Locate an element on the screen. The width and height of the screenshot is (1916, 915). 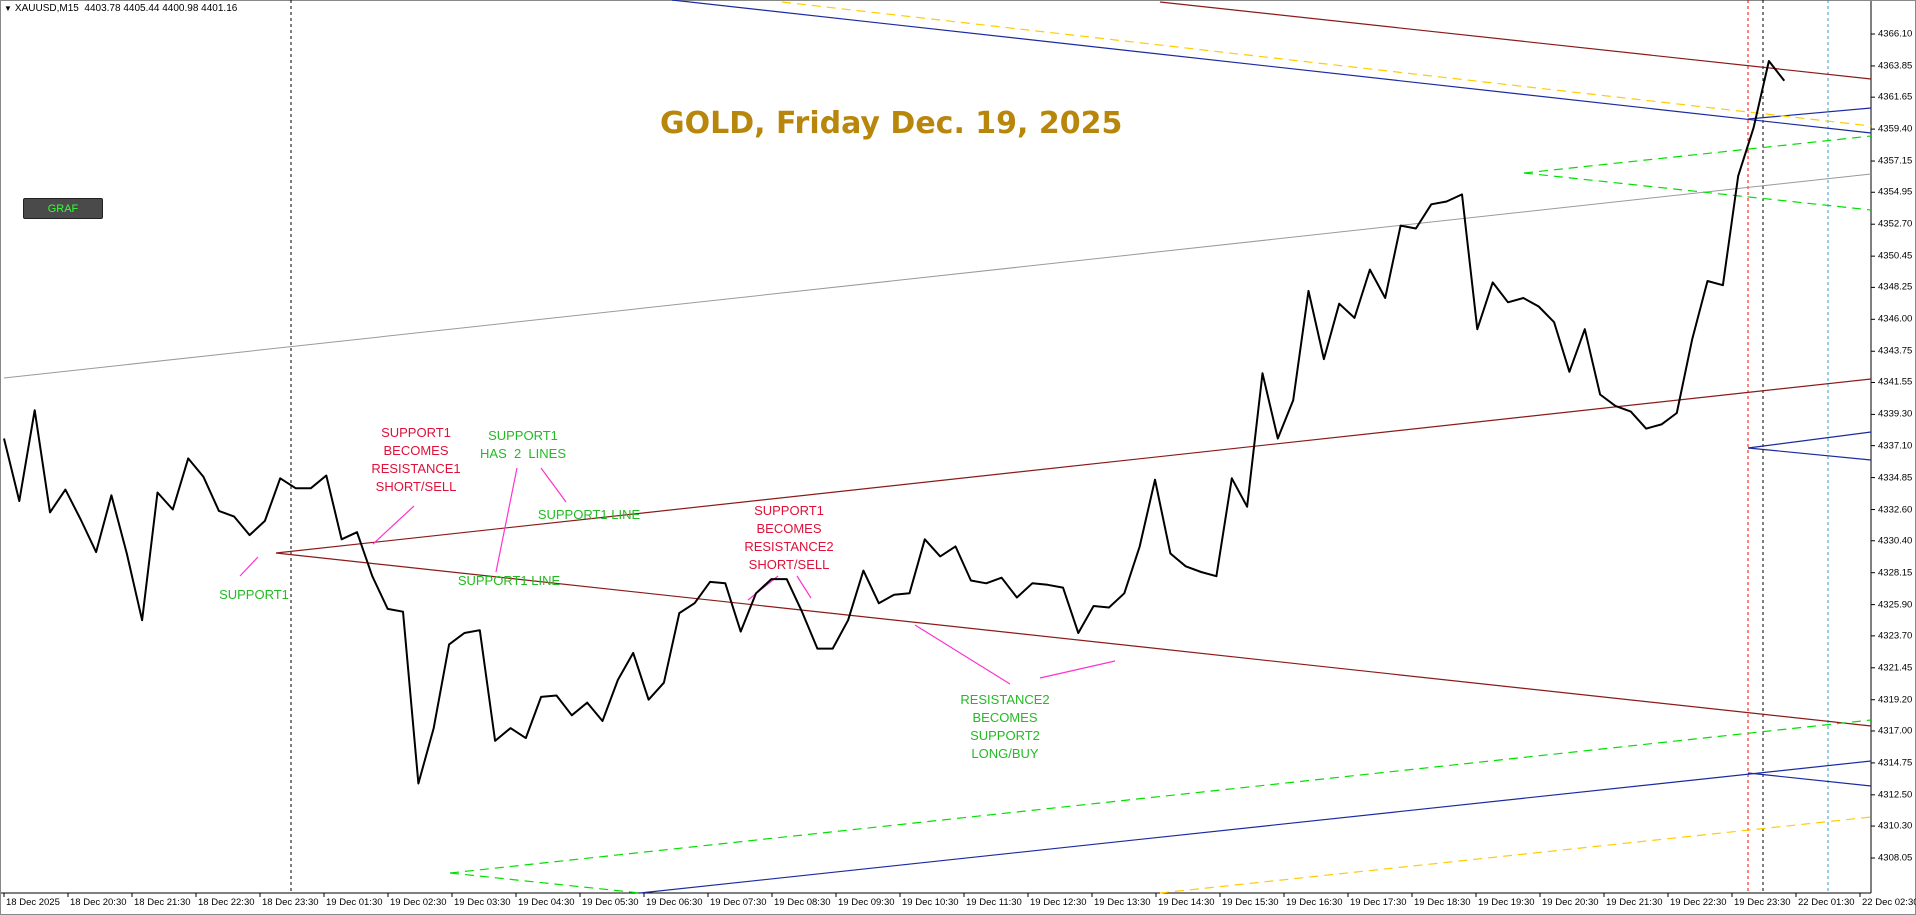
time-tick-label: 18 Dec 22:30 is located at coordinates (226, 902).